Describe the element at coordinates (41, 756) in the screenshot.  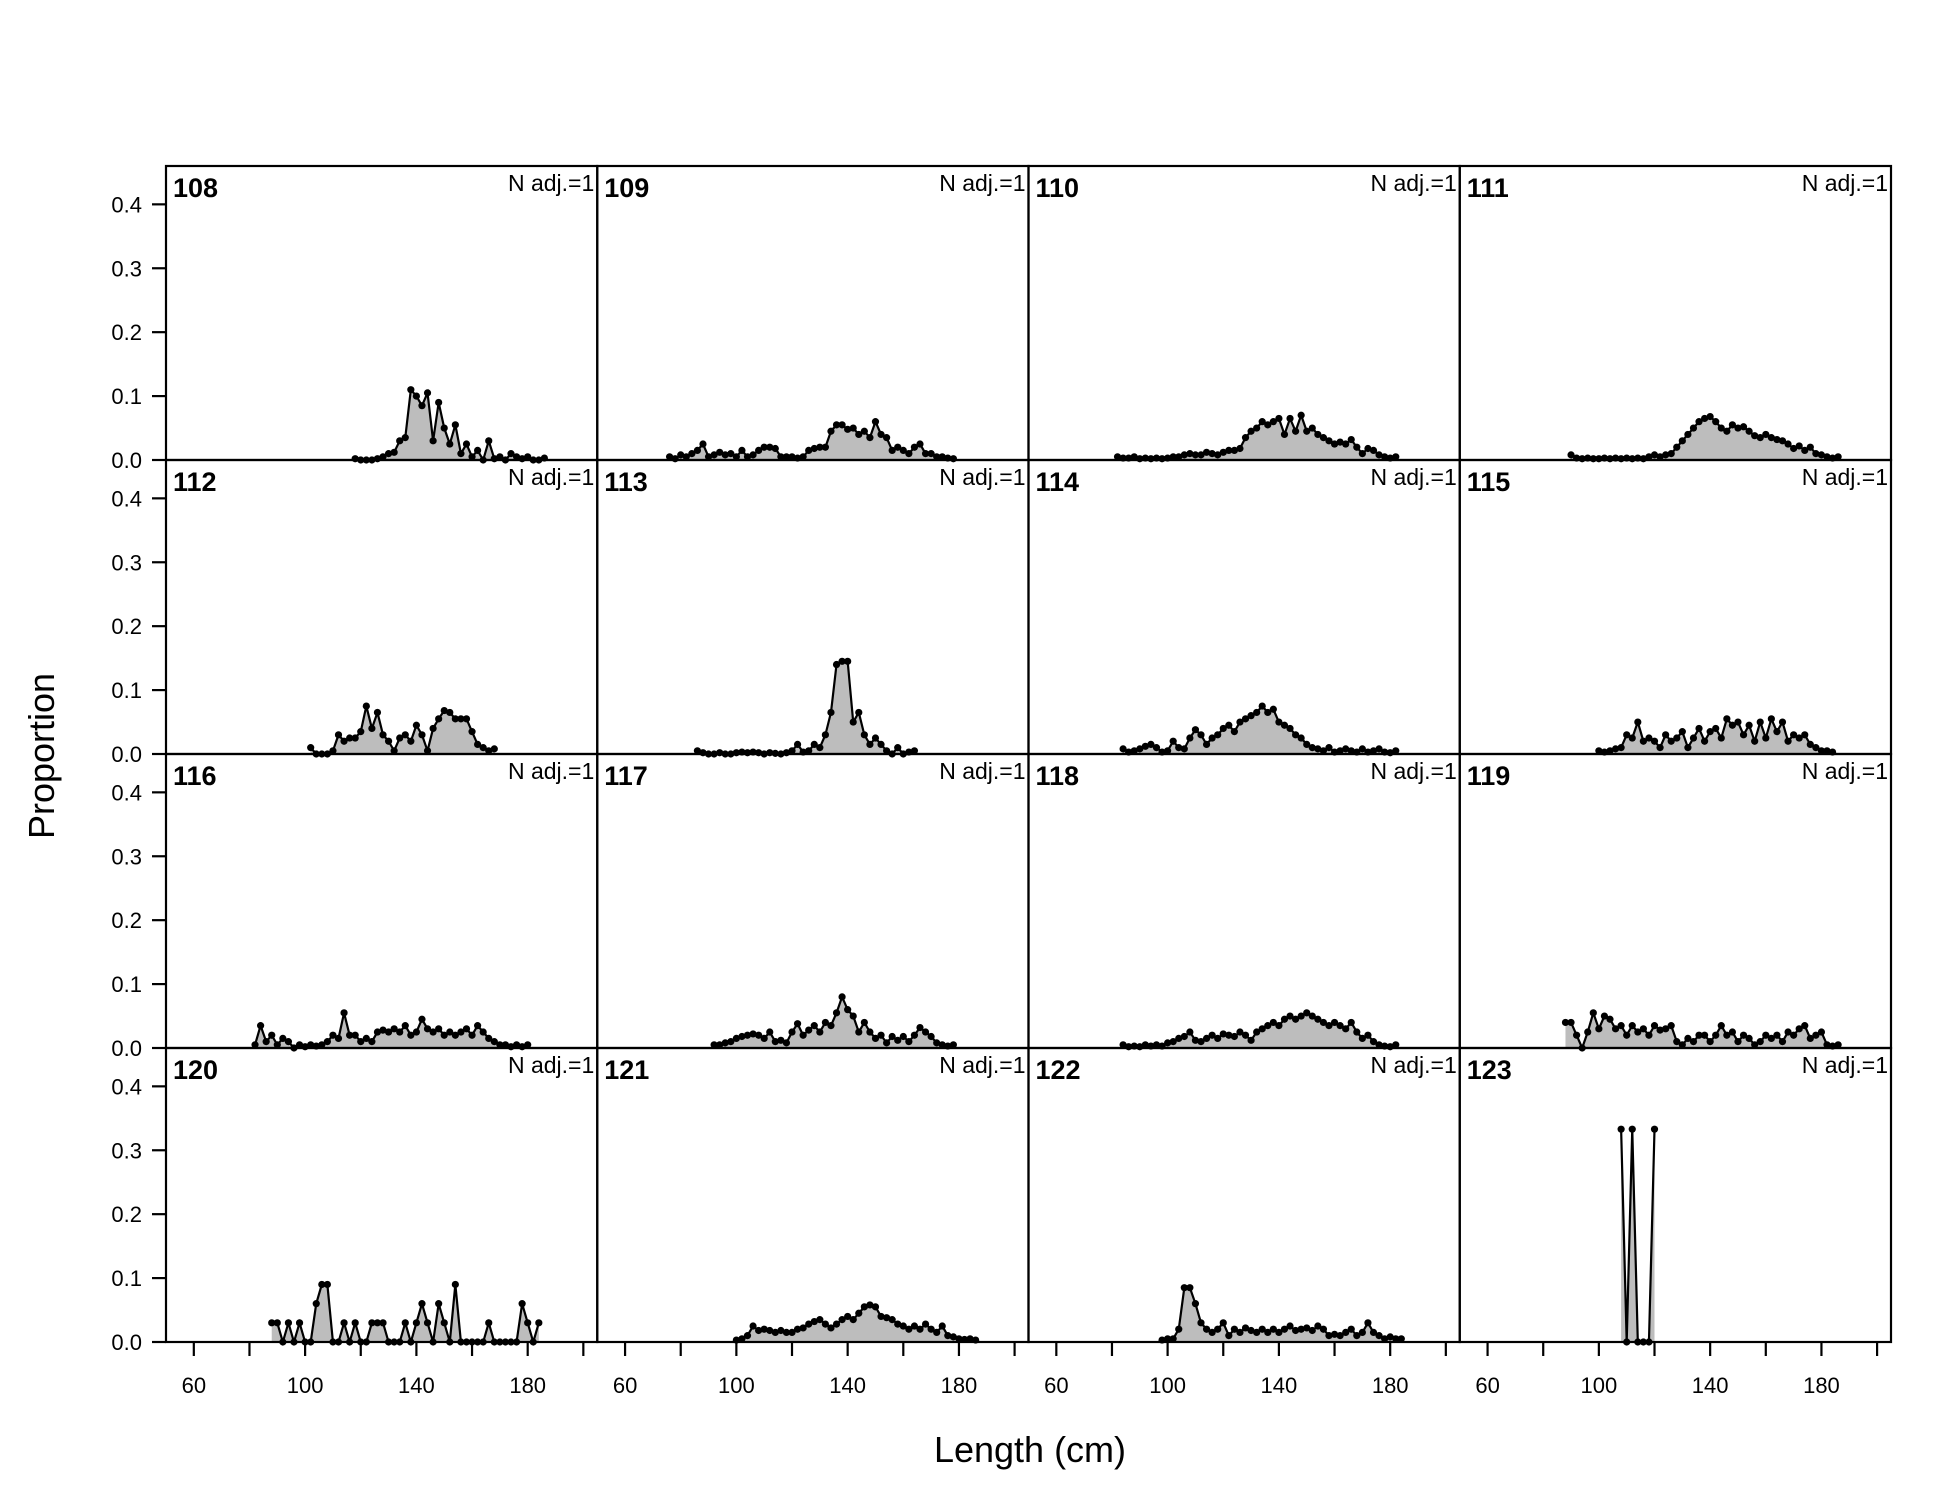
I see `y-axis-title: Proportion` at that location.